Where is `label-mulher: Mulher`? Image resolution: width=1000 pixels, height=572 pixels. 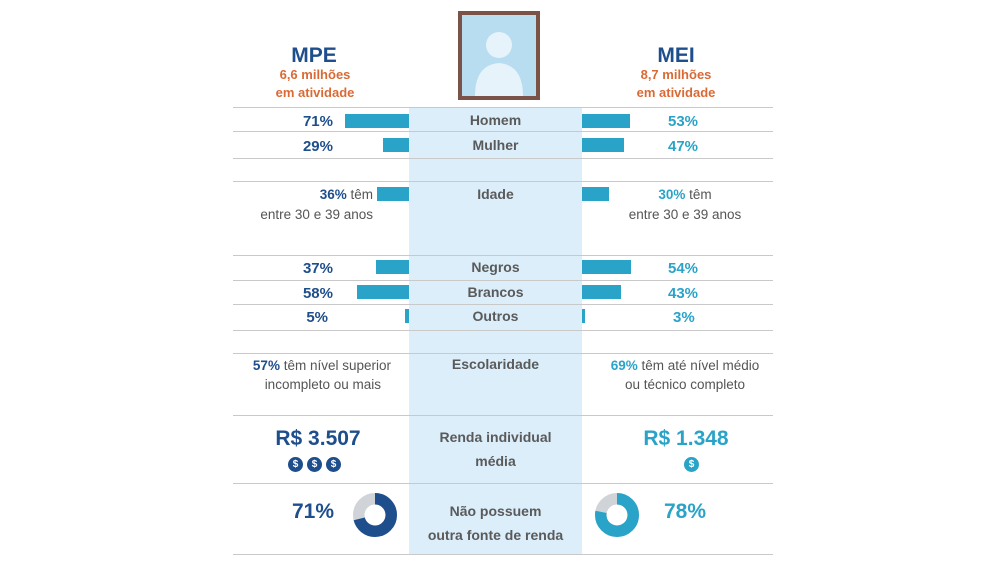
label-mulher: Mulher is located at coordinates (495, 145).